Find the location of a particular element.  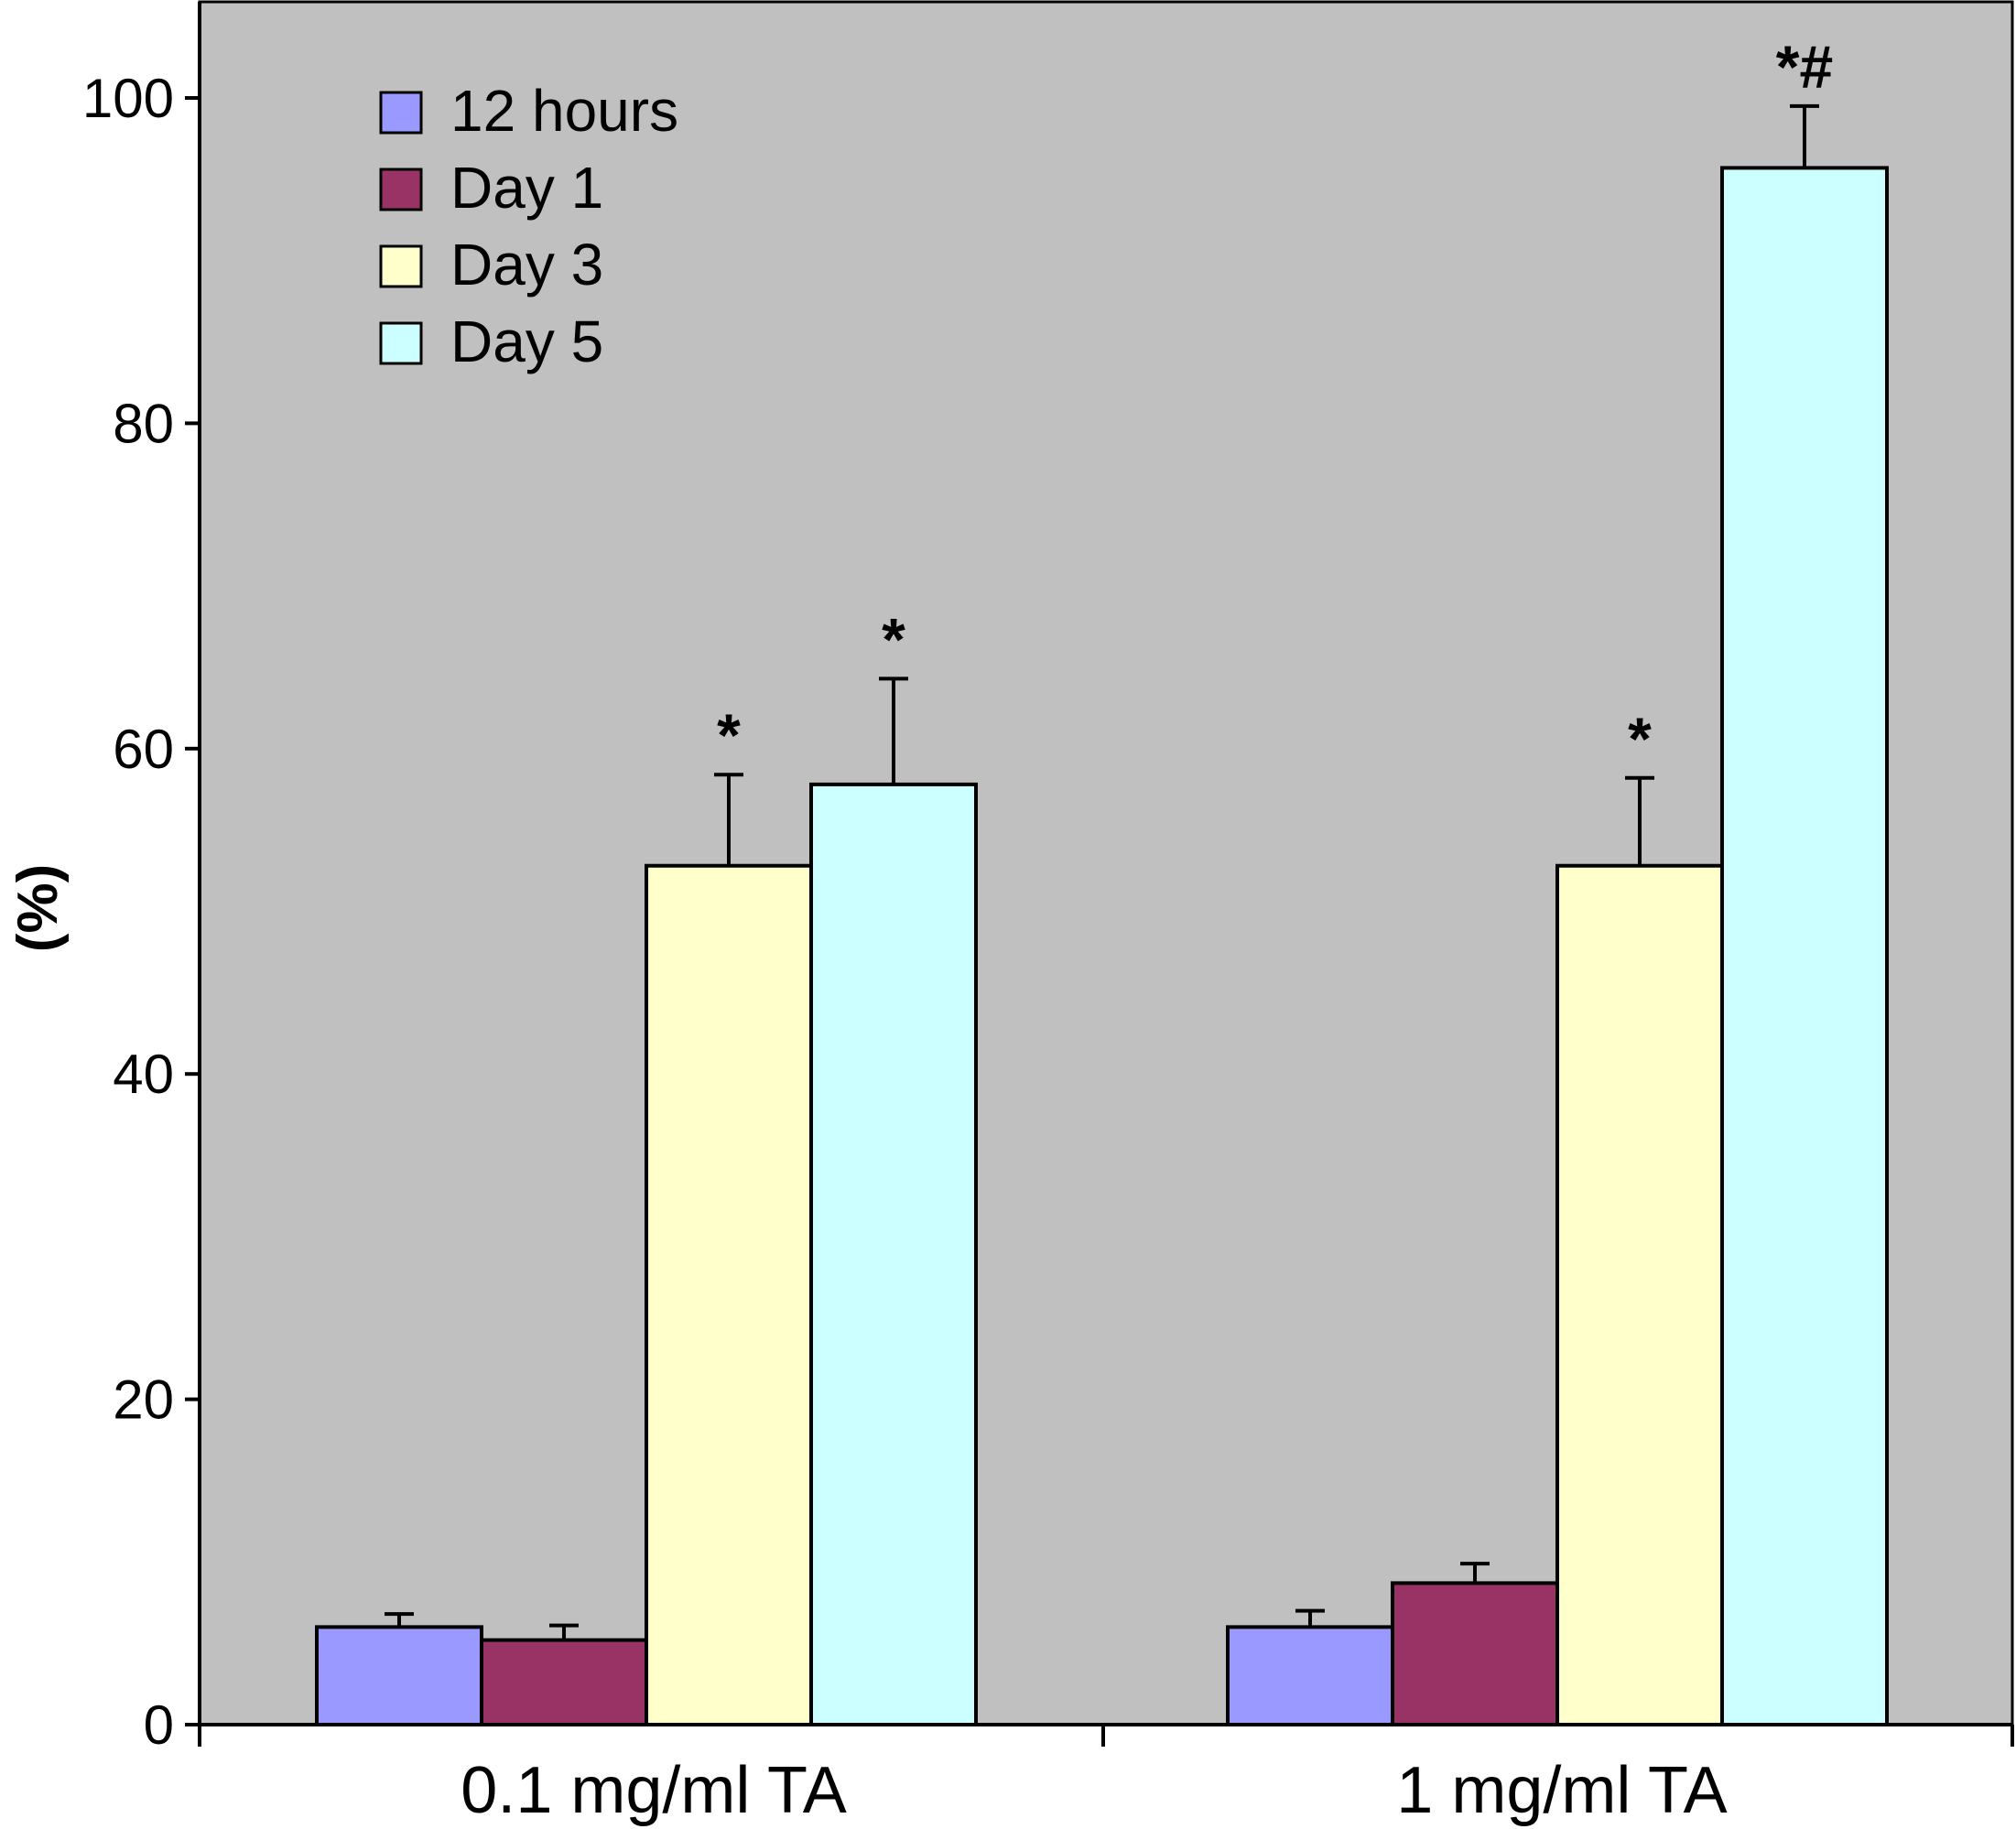

y-tick-label: 80 is located at coordinates (143, 423).